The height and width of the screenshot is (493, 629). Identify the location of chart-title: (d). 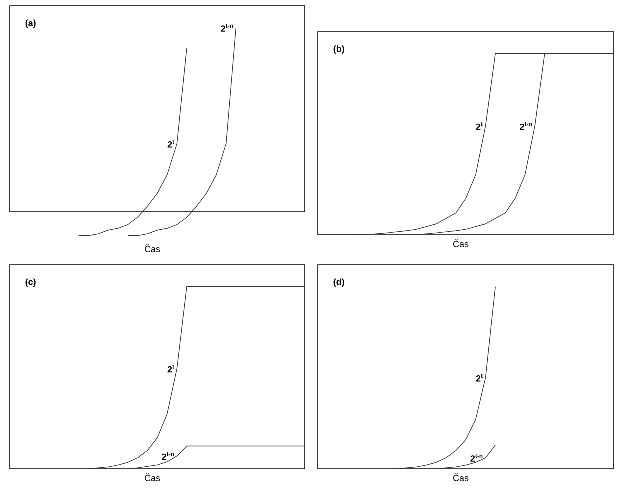
(339, 283).